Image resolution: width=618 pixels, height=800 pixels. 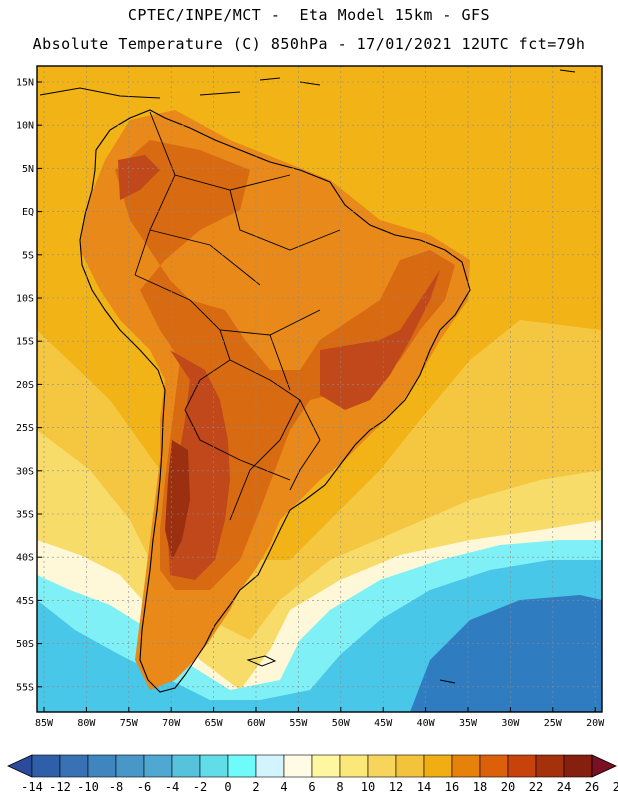 I want to click on colorbar-label: 28, so click(x=615, y=787).